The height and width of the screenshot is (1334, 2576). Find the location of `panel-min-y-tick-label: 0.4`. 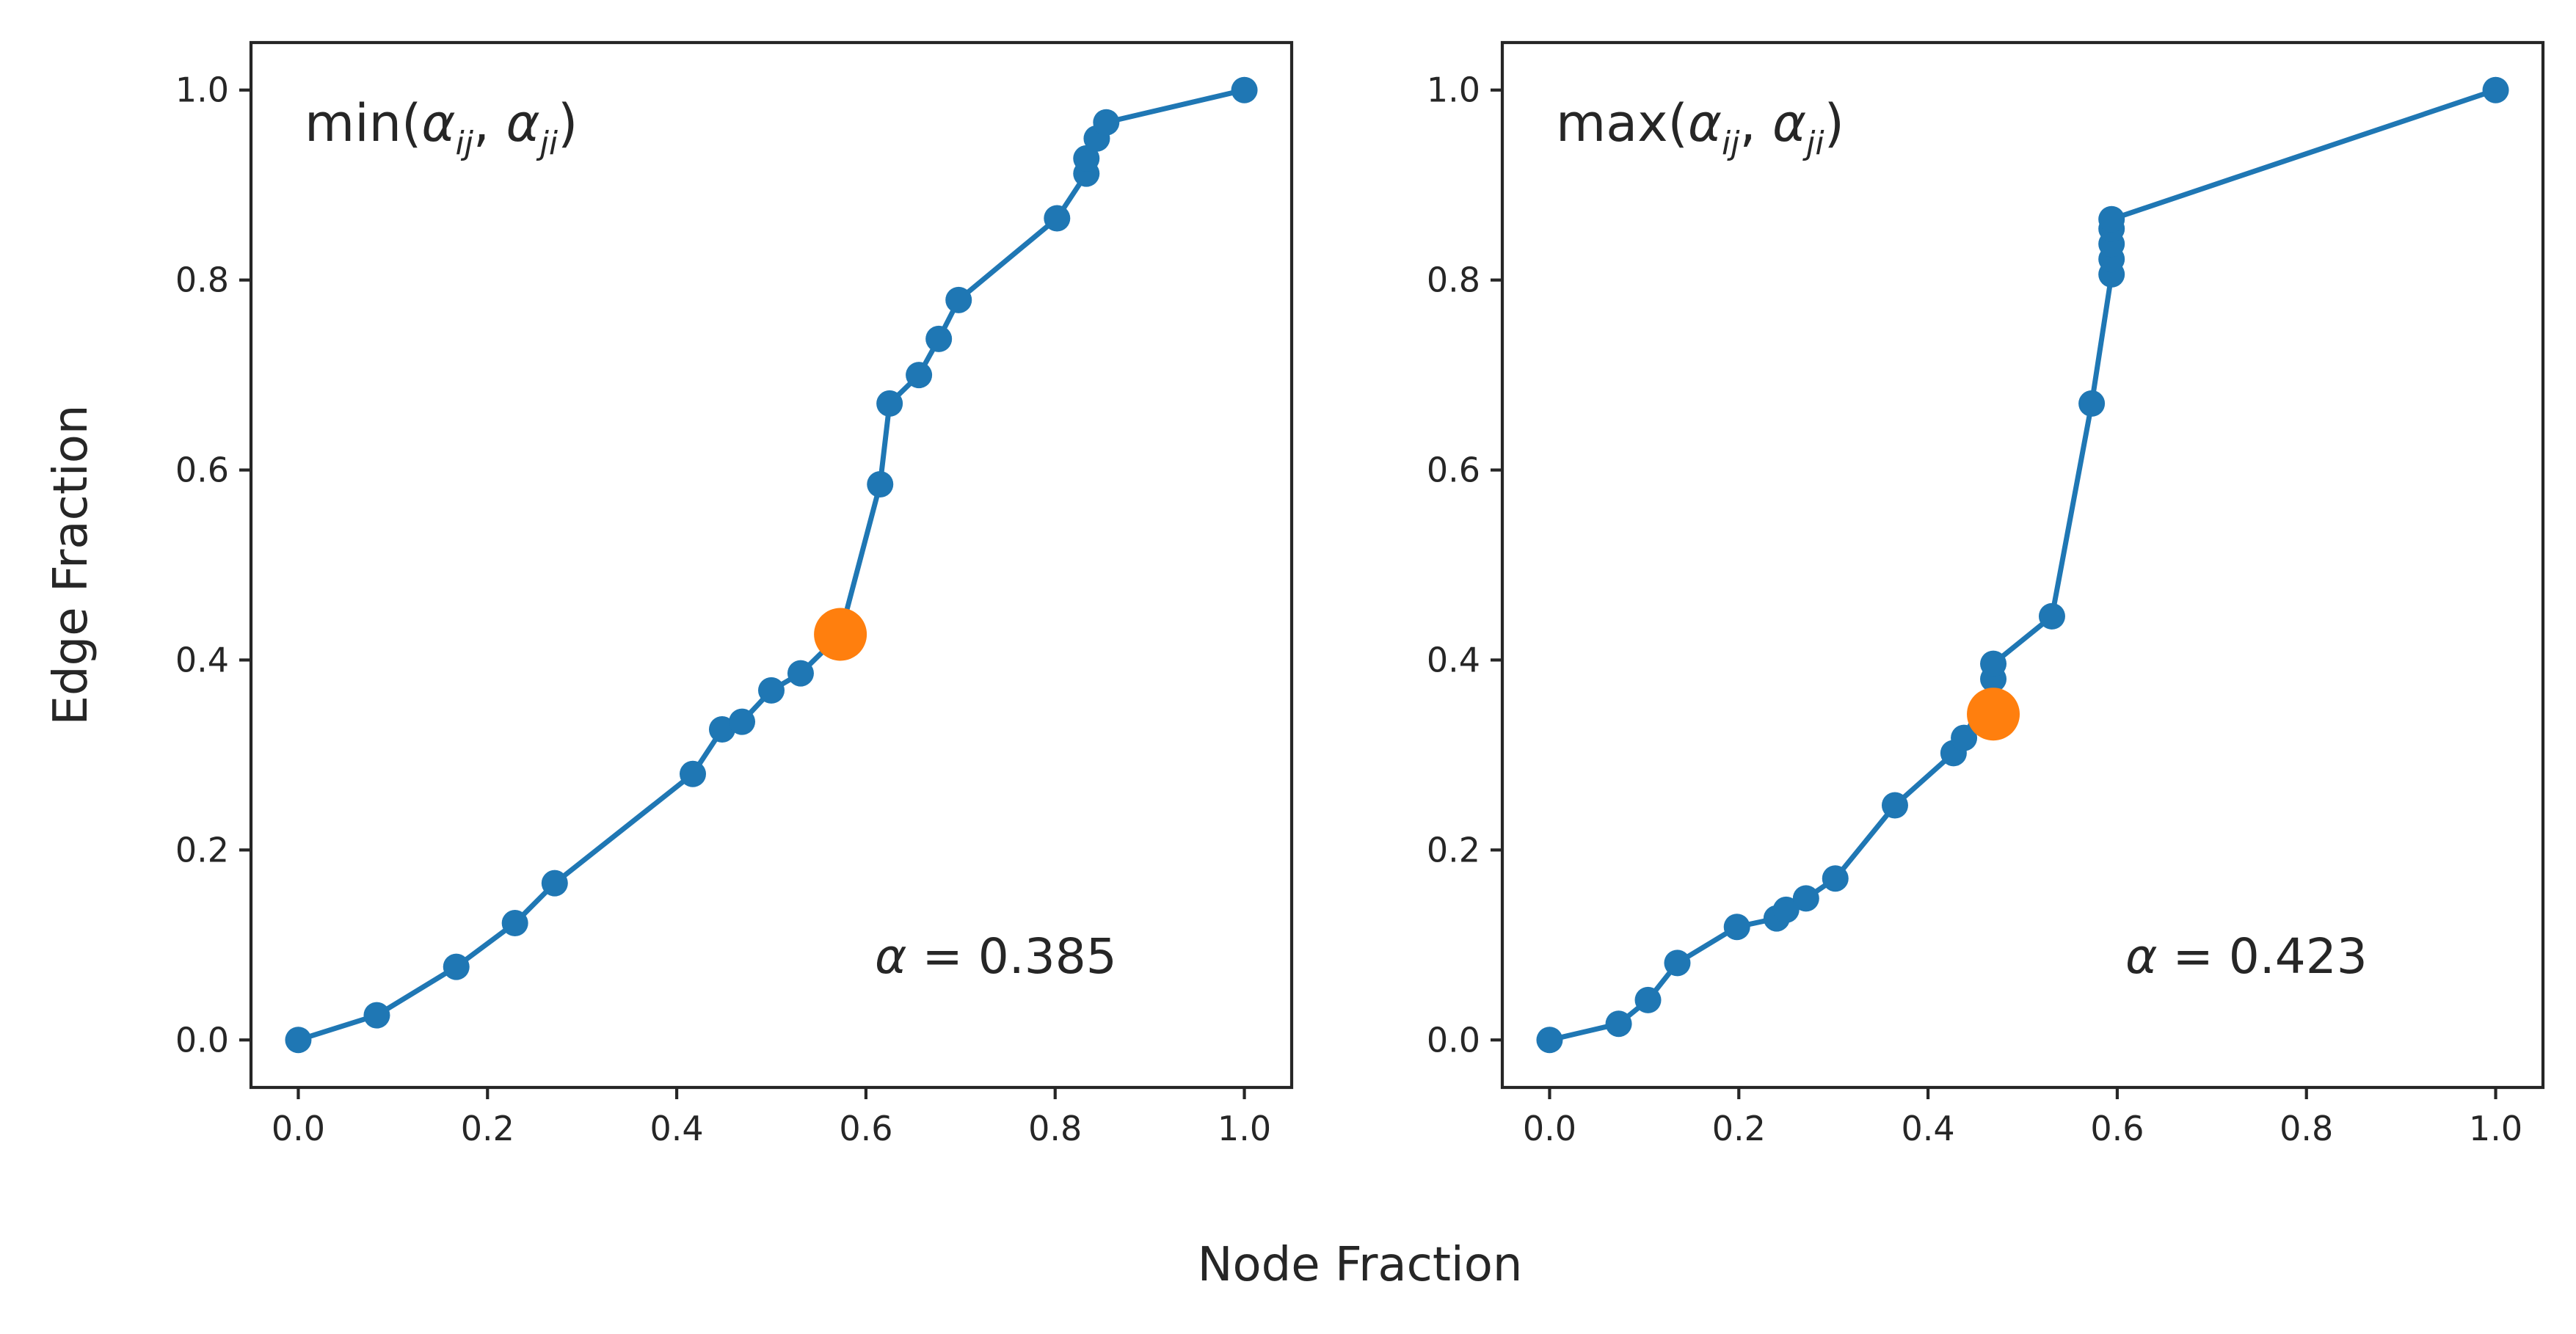

panel-min-y-tick-label: 0.4 is located at coordinates (202, 659).